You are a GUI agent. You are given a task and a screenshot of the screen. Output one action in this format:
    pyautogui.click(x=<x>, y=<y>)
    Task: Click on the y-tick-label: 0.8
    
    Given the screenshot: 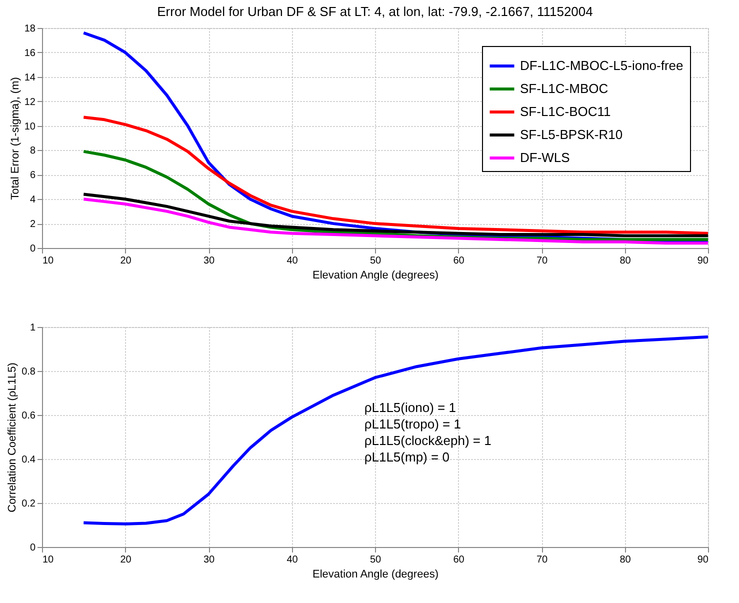 What is the action you would take?
    pyautogui.click(x=29, y=372)
    